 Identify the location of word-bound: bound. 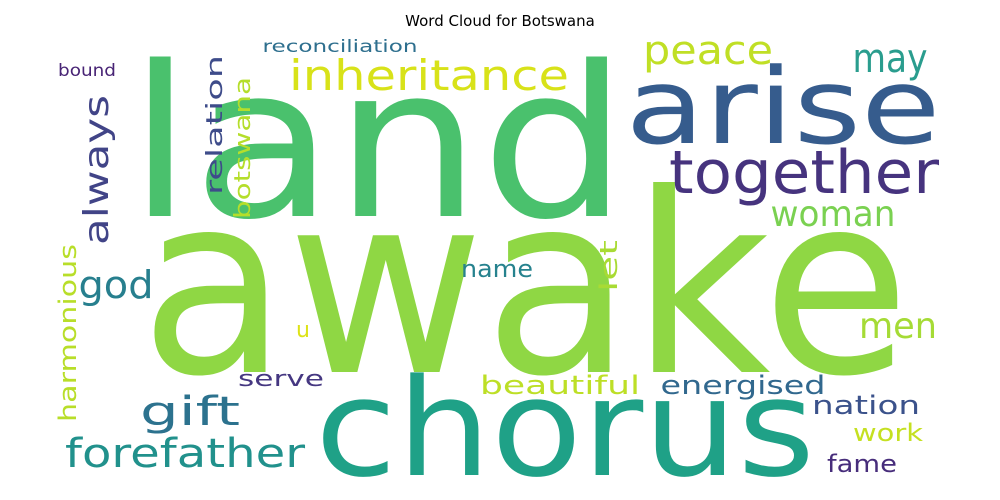
(87, 71).